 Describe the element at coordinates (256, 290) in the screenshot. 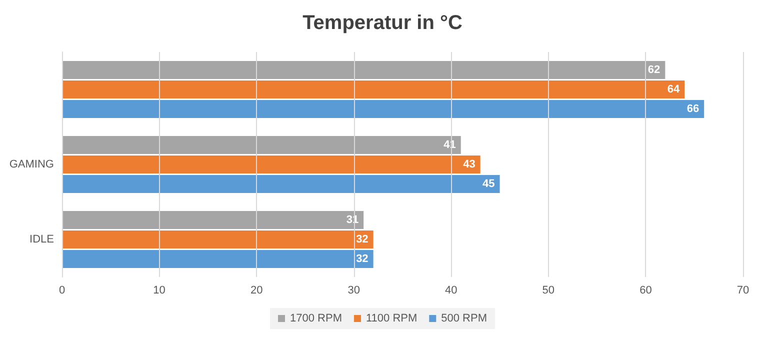

I see `x-tick-label: 20` at that location.